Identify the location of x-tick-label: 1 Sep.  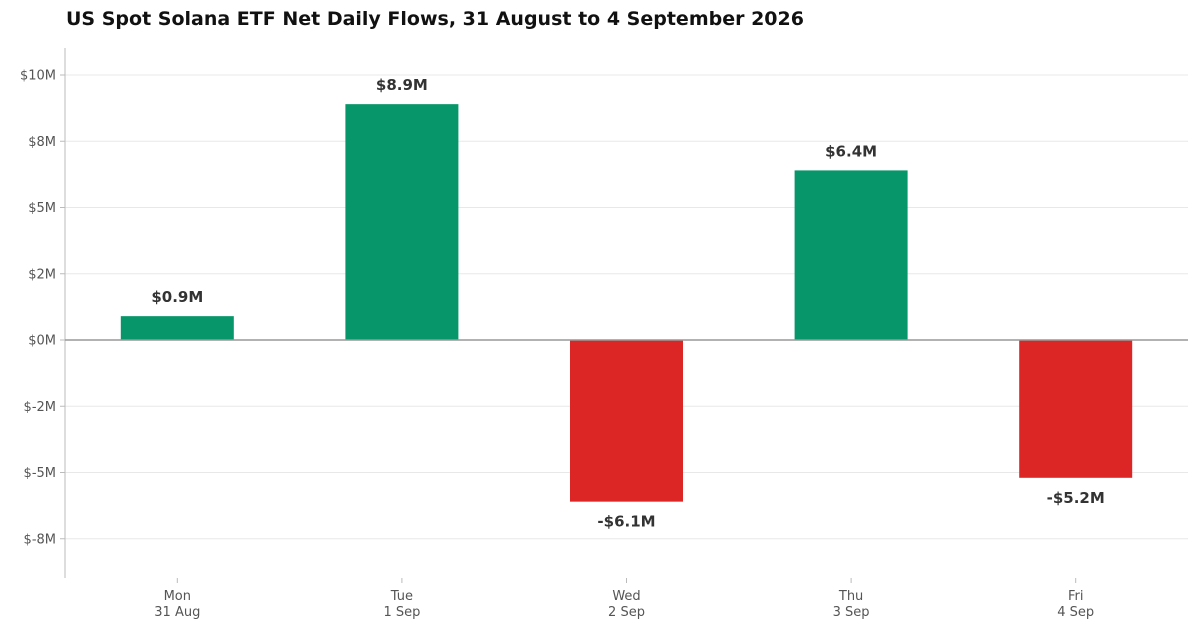
(401, 612).